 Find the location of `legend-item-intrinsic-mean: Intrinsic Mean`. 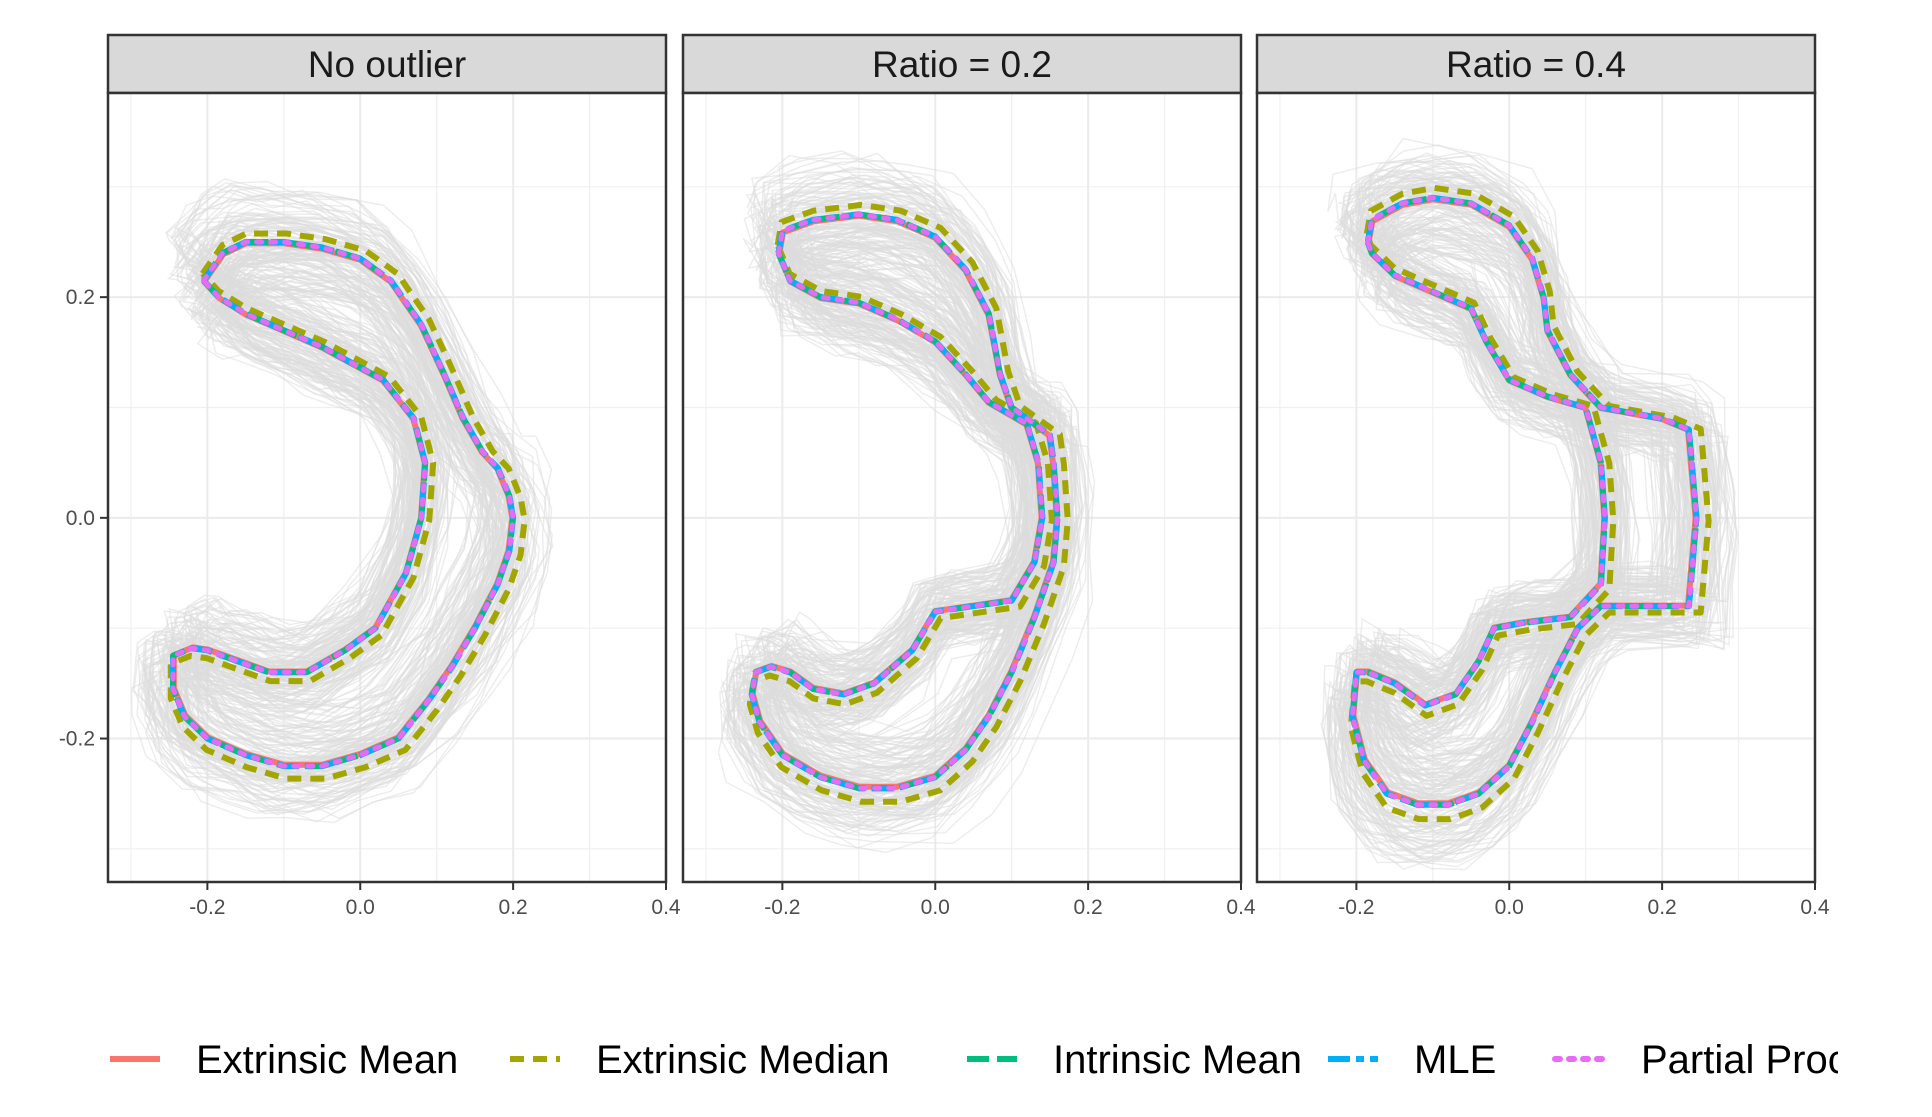

legend-item-intrinsic-mean: Intrinsic Mean is located at coordinates (1134, 1060).